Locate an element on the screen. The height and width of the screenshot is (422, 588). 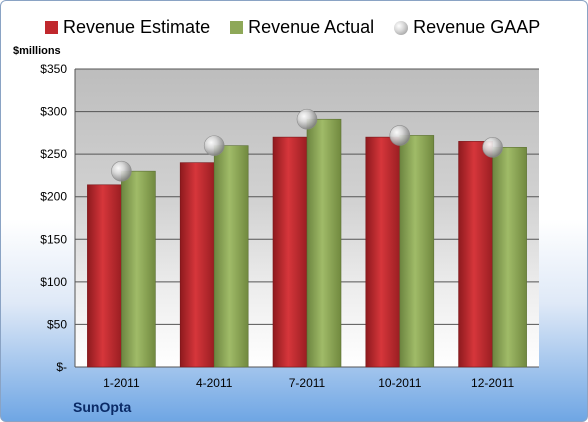
y-axis-label: $millions is located at coordinates (37, 51).